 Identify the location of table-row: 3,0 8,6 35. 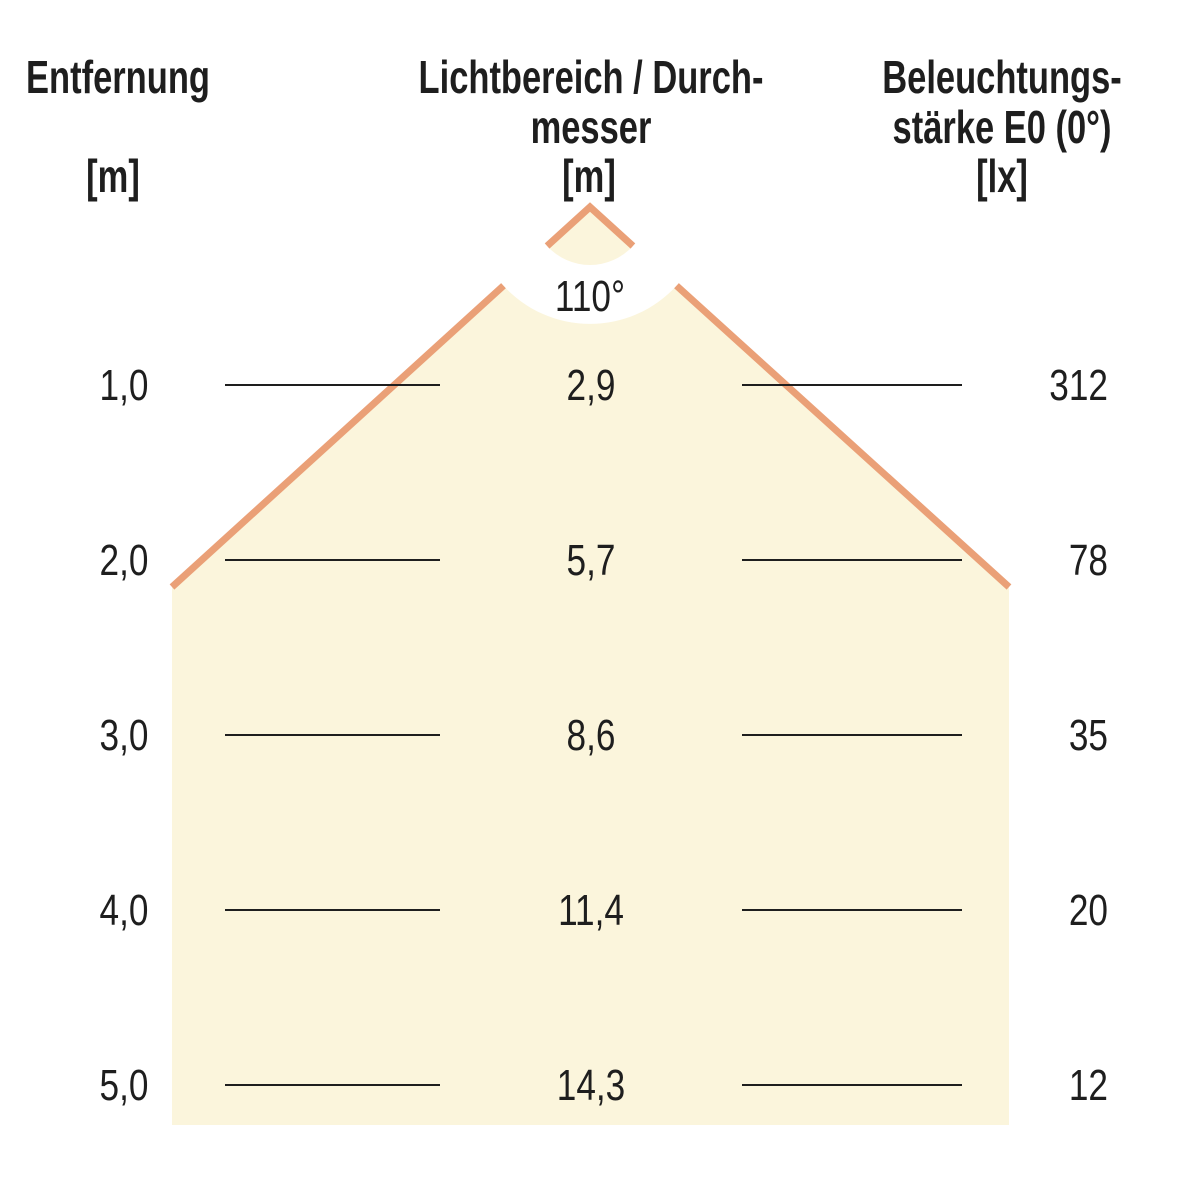
(604, 735).